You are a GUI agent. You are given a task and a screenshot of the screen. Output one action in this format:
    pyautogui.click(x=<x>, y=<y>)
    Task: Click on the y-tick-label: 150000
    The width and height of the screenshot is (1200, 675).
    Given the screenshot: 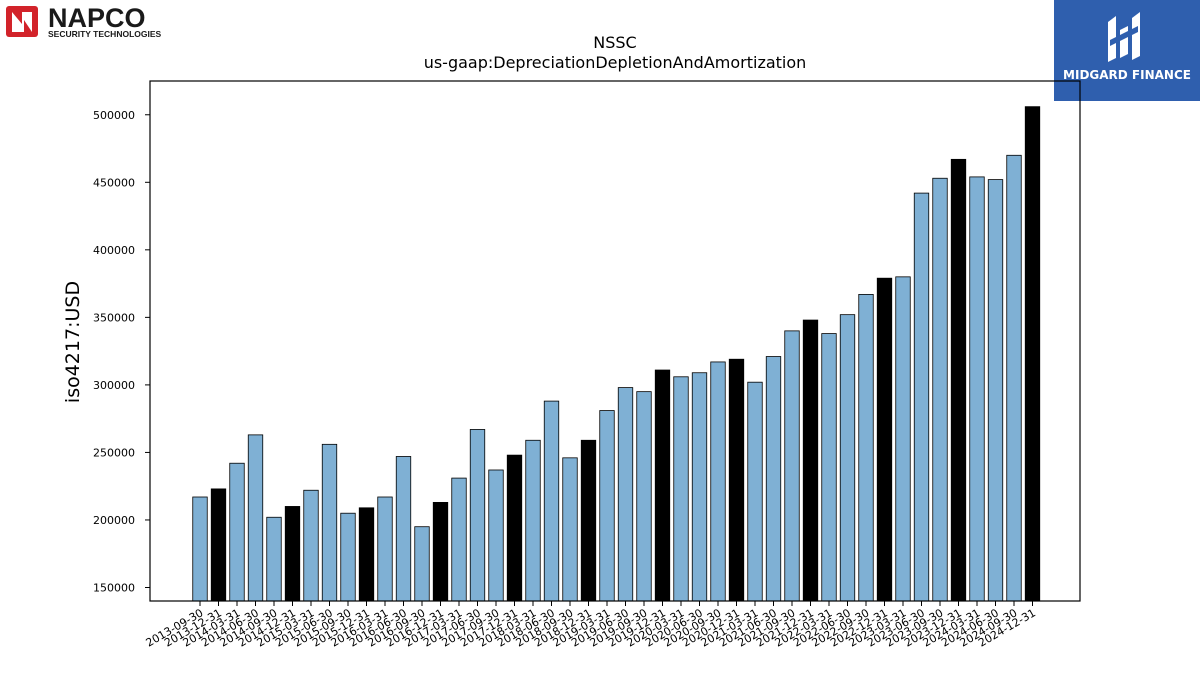 What is the action you would take?
    pyautogui.click(x=114, y=587)
    